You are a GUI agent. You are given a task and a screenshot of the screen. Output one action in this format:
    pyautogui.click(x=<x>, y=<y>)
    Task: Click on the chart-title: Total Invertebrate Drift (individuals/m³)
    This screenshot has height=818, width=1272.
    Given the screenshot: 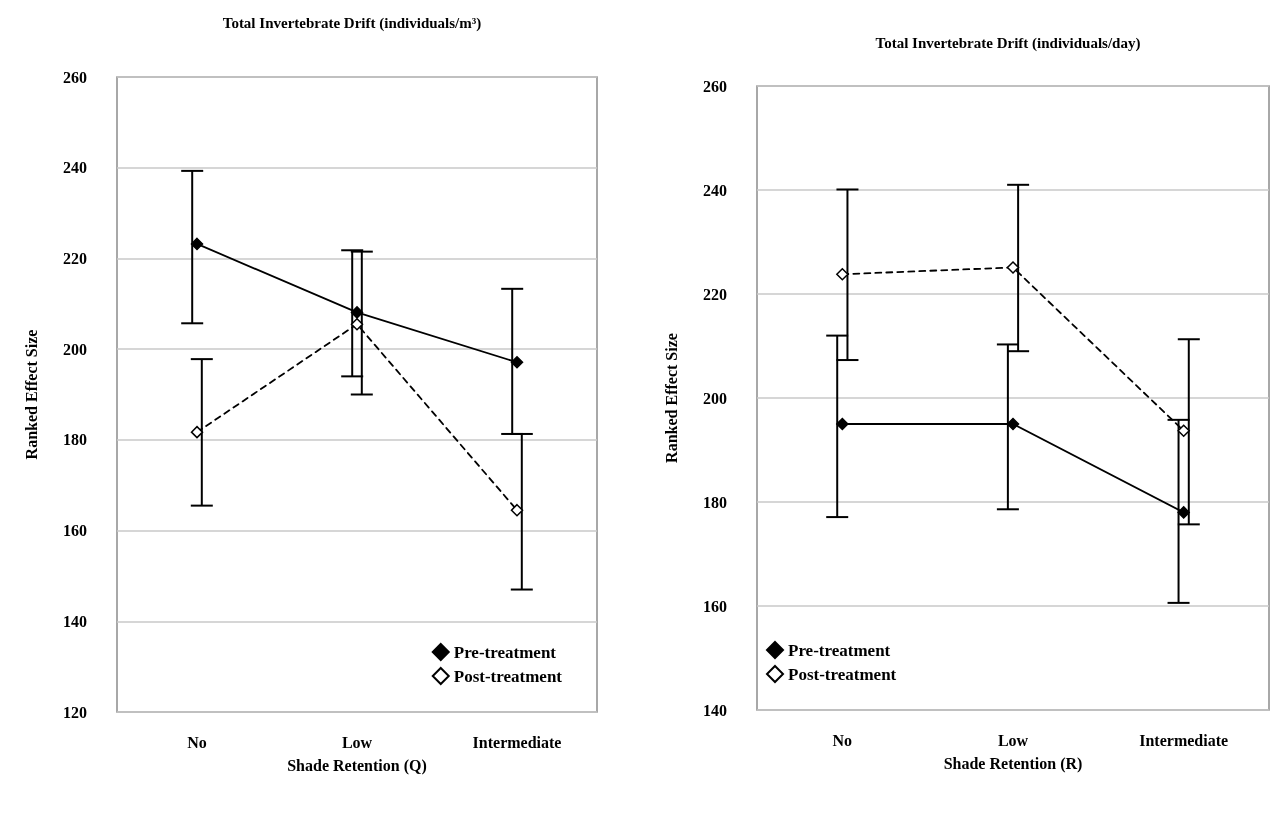 What is the action you would take?
    pyautogui.click(x=352, y=23)
    